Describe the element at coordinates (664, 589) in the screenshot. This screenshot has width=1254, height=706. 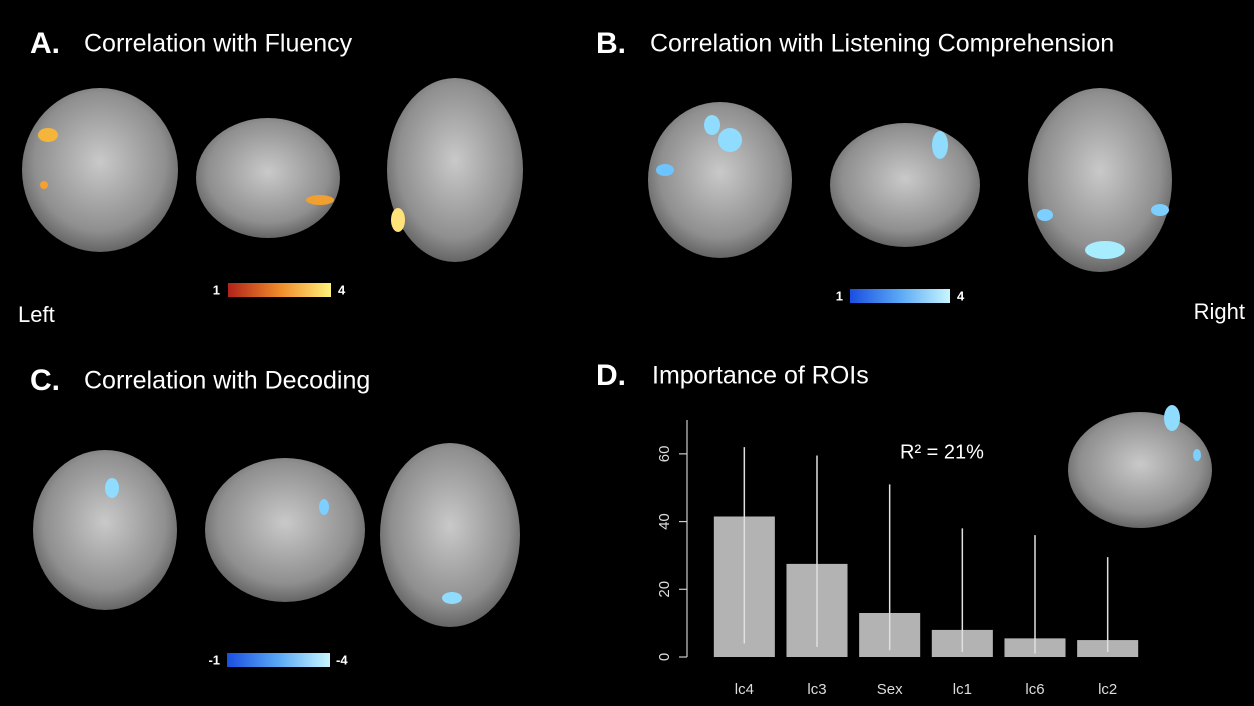
I see `y-tick-label: 20` at that location.